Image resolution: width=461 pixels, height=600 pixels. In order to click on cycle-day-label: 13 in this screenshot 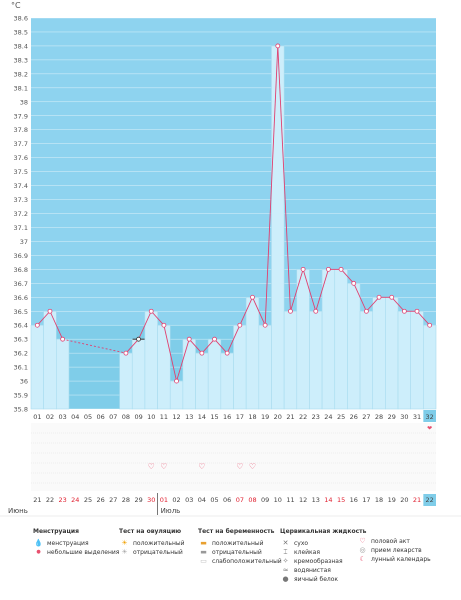, I will do `click(189, 417)`.